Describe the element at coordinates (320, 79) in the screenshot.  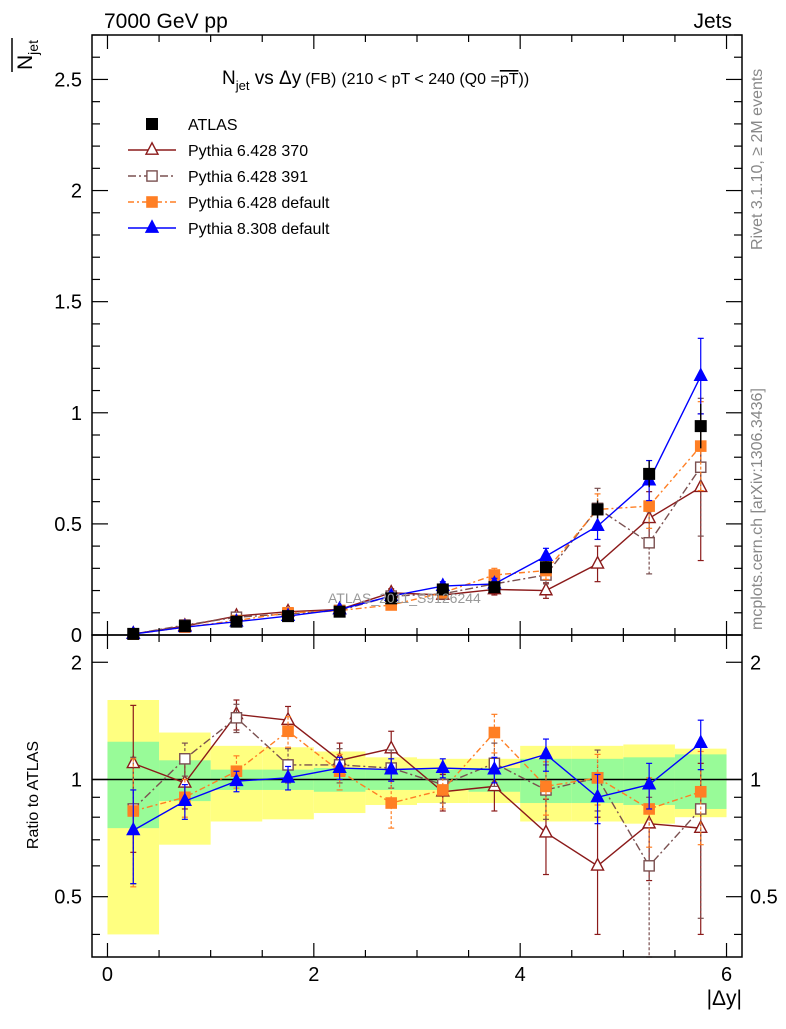
I see `title-fb: (FB)` at that location.